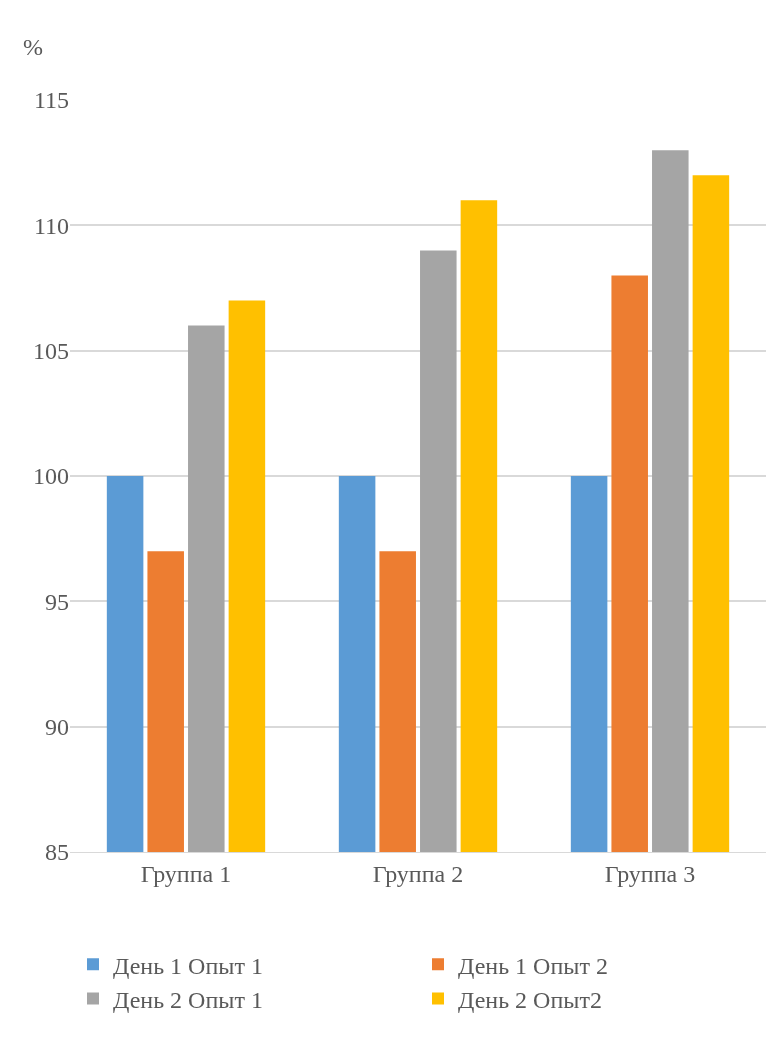  What do you see at coordinates (418, 873) in the screenshot?
I see `x-tick-label: Группа 2` at bounding box center [418, 873].